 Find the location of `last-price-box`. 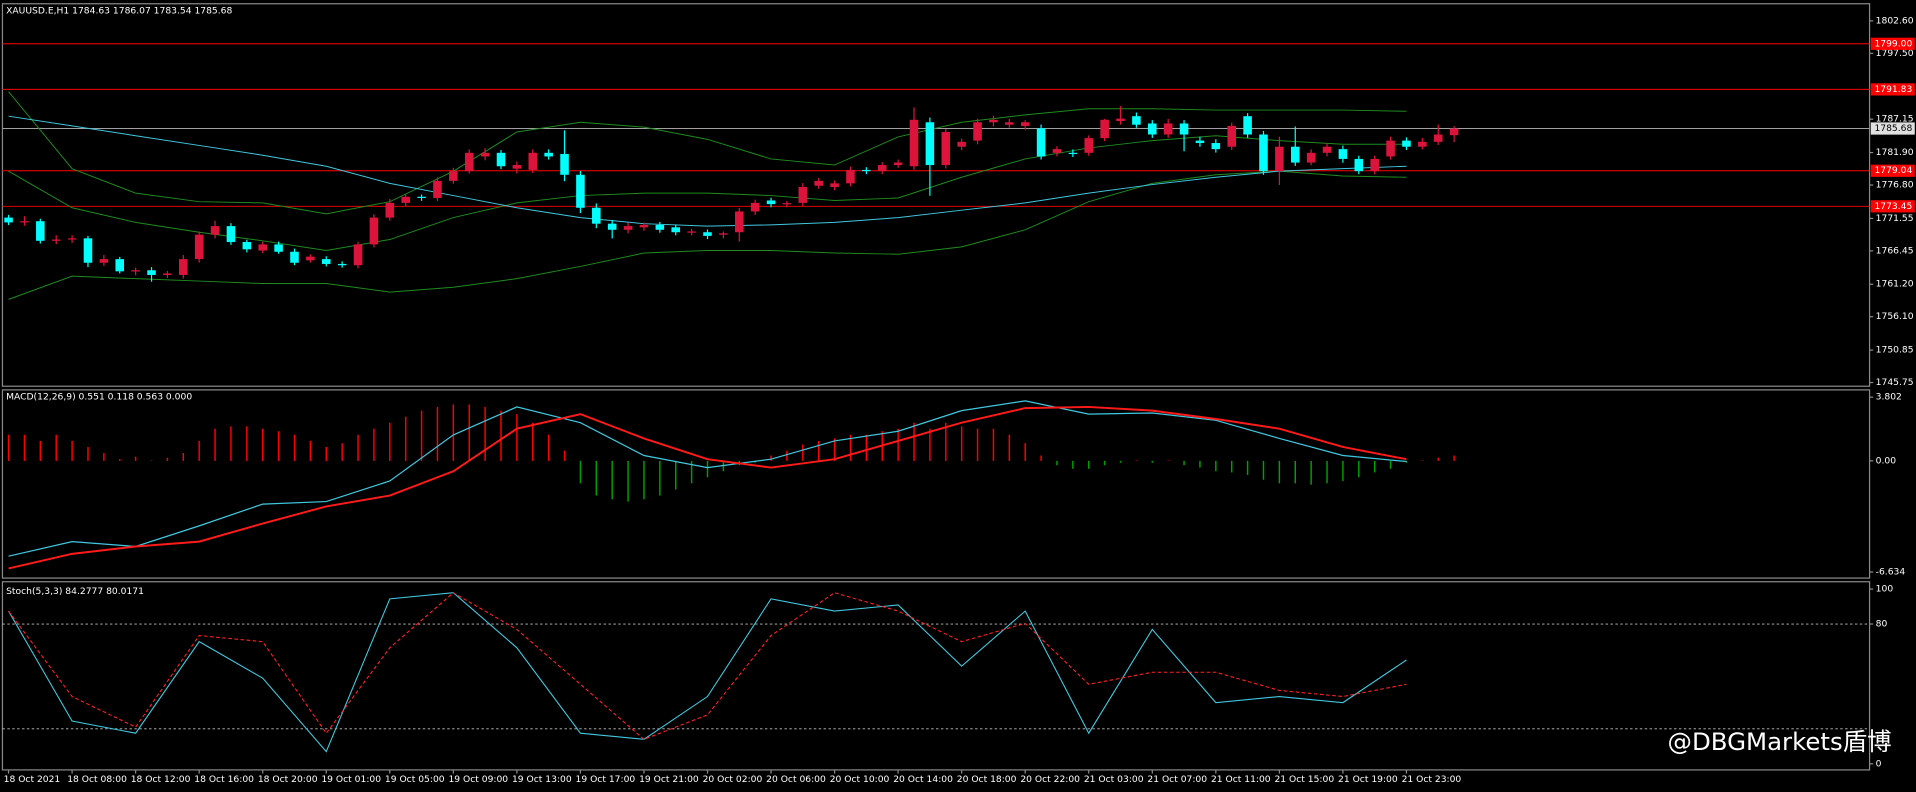

last-price-box is located at coordinates (1892, 128).